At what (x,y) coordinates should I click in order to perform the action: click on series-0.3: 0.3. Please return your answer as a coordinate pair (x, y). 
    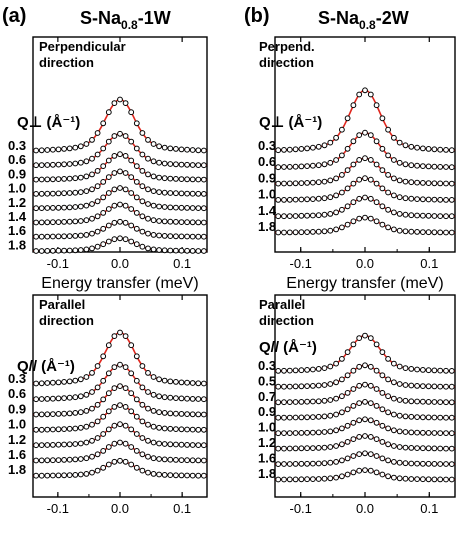
    Looking at the image, I should click on (357, 120).